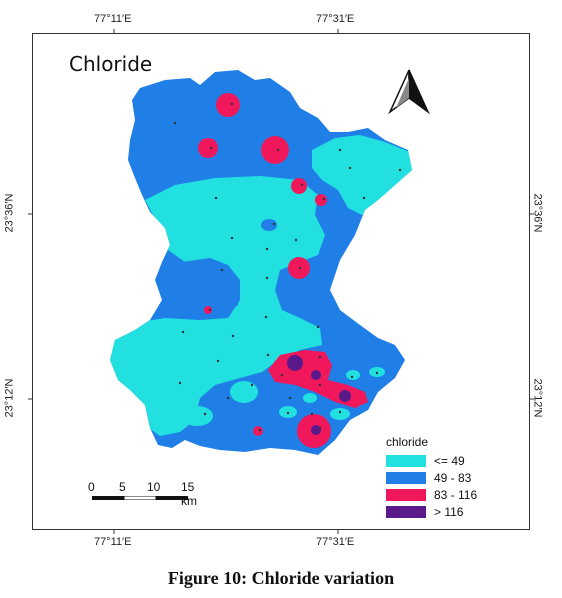  I want to click on legend-item: > 116, so click(441, 511).